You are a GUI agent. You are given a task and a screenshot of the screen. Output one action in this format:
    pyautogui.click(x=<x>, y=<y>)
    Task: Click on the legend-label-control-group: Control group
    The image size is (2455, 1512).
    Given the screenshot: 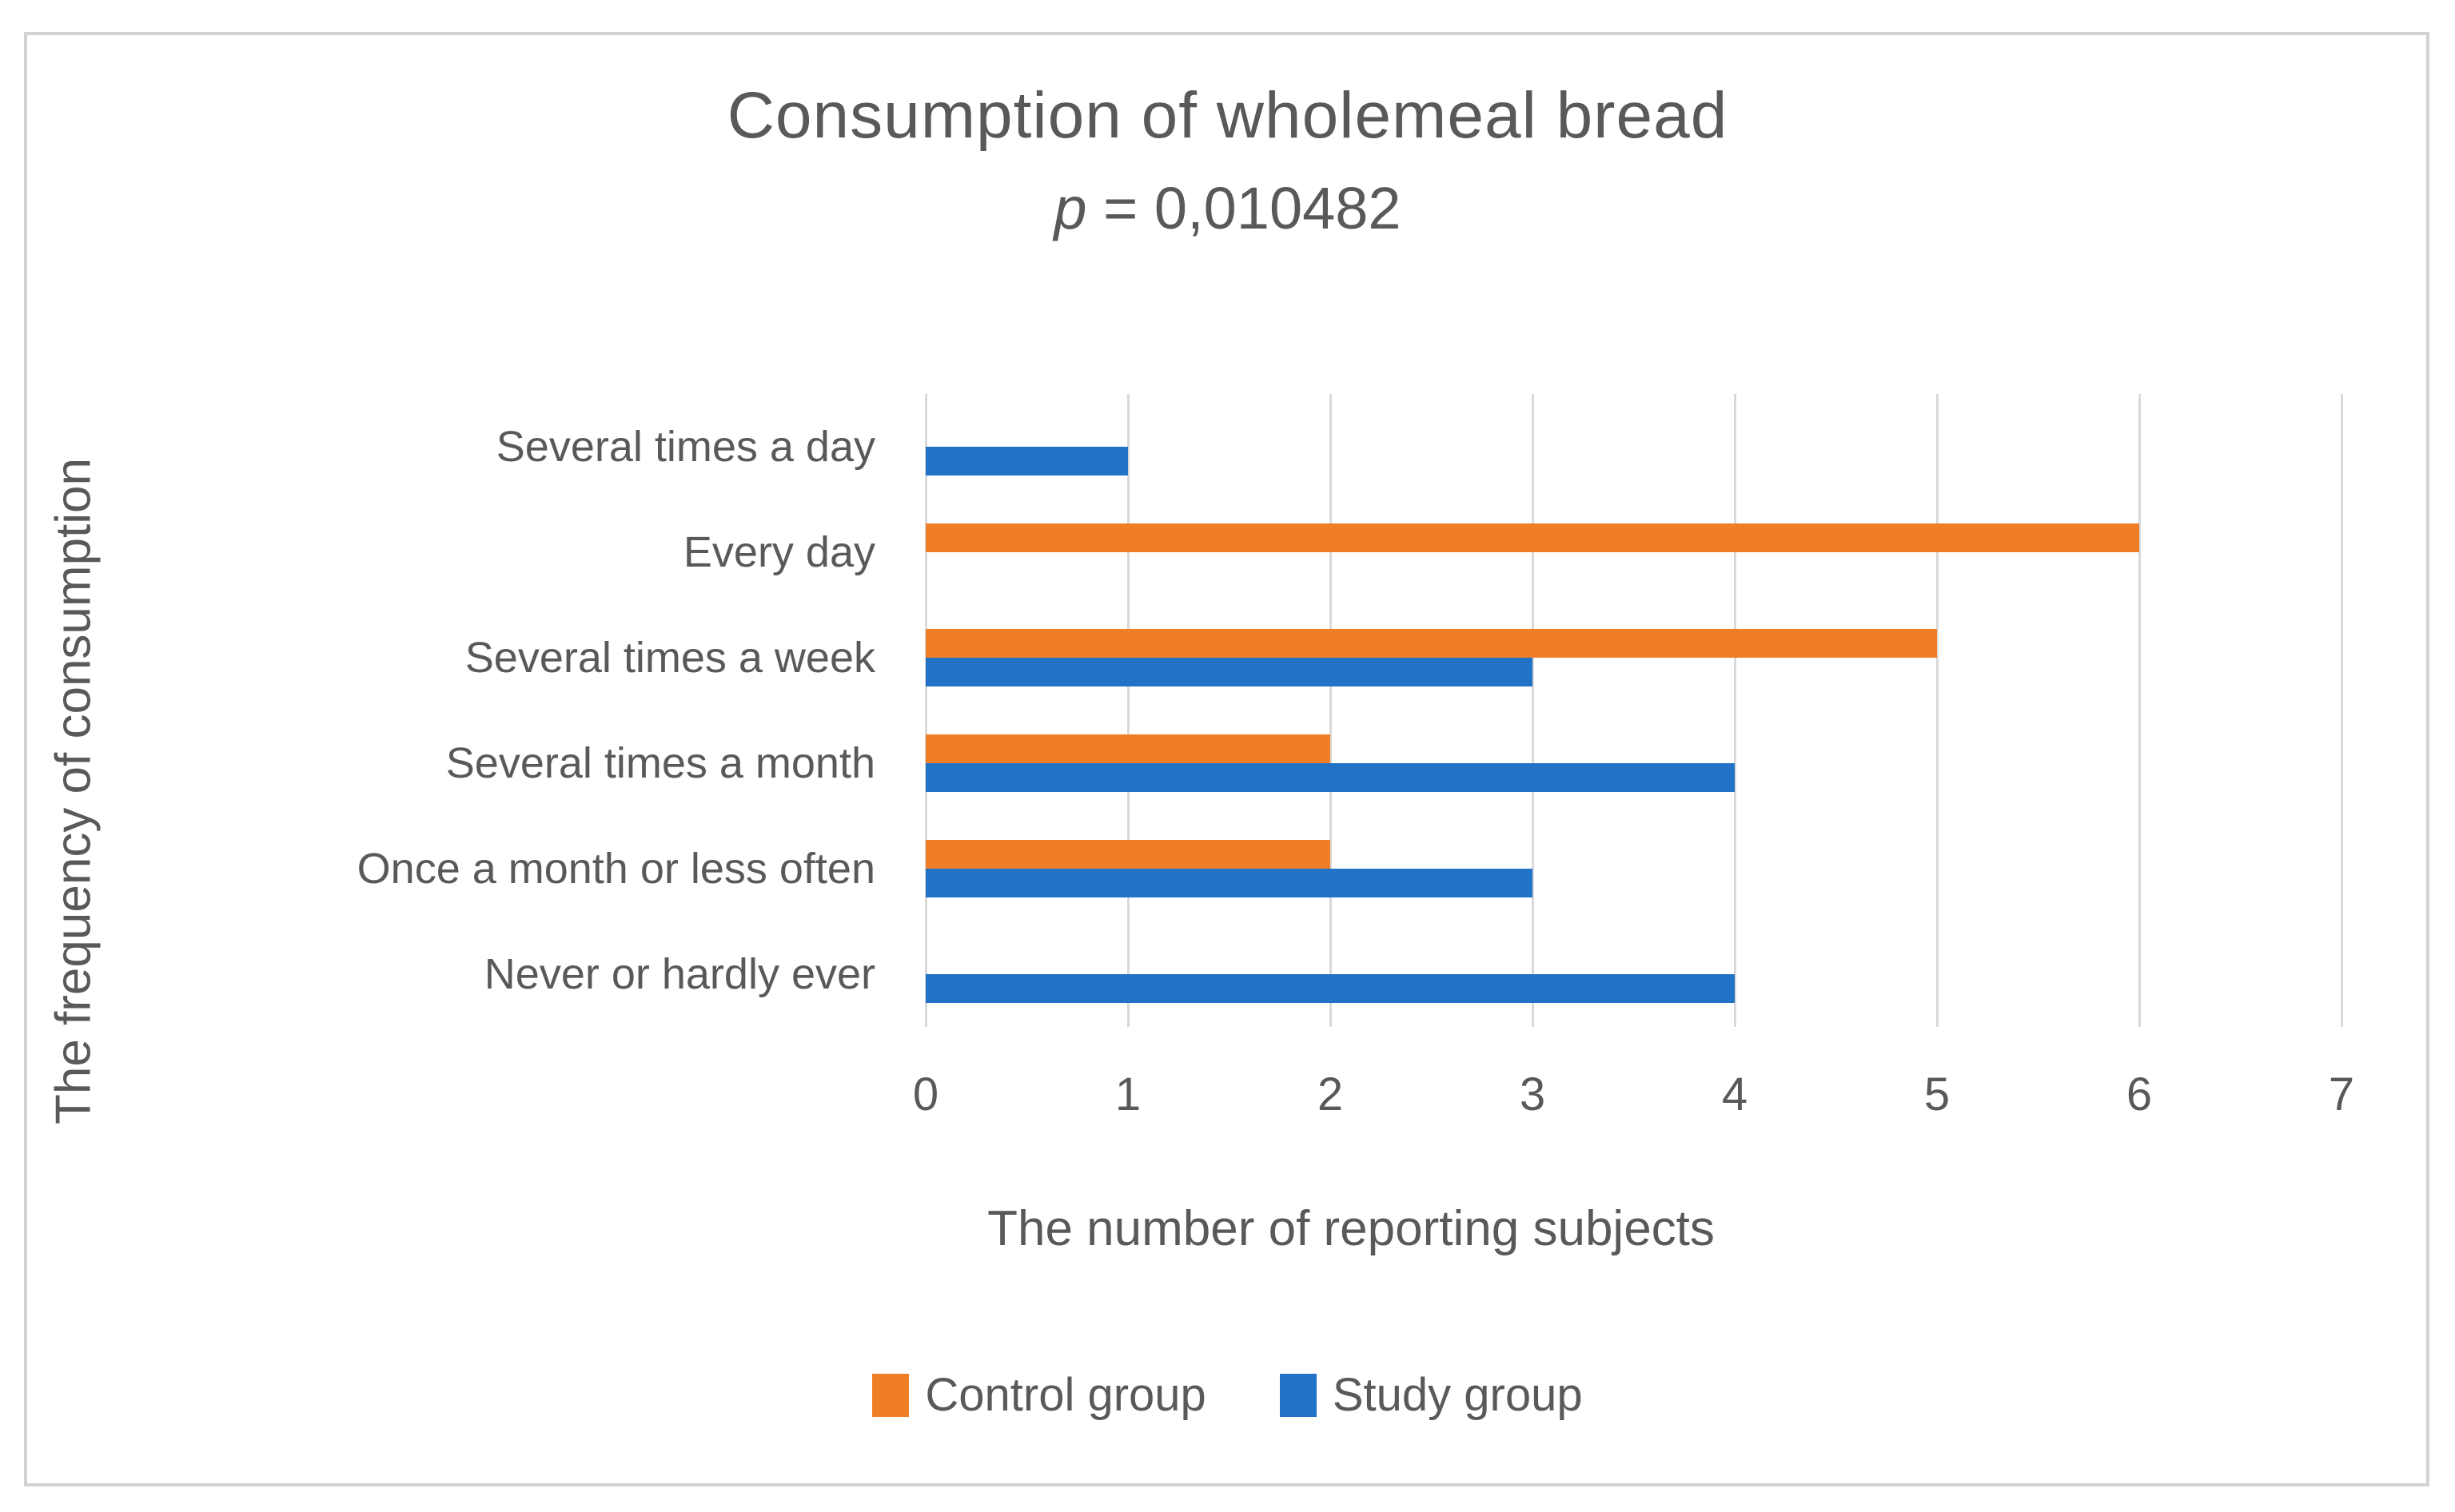 What is the action you would take?
    pyautogui.click(x=1065, y=1395)
    